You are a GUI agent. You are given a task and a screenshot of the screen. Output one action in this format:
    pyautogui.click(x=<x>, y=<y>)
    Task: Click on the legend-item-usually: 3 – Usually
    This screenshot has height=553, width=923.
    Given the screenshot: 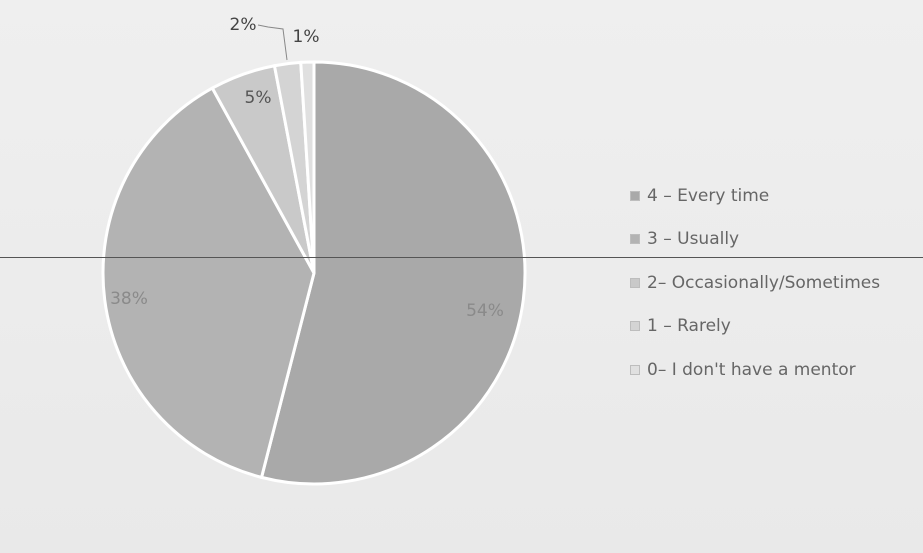 What is the action you would take?
    pyautogui.click(x=755, y=240)
    